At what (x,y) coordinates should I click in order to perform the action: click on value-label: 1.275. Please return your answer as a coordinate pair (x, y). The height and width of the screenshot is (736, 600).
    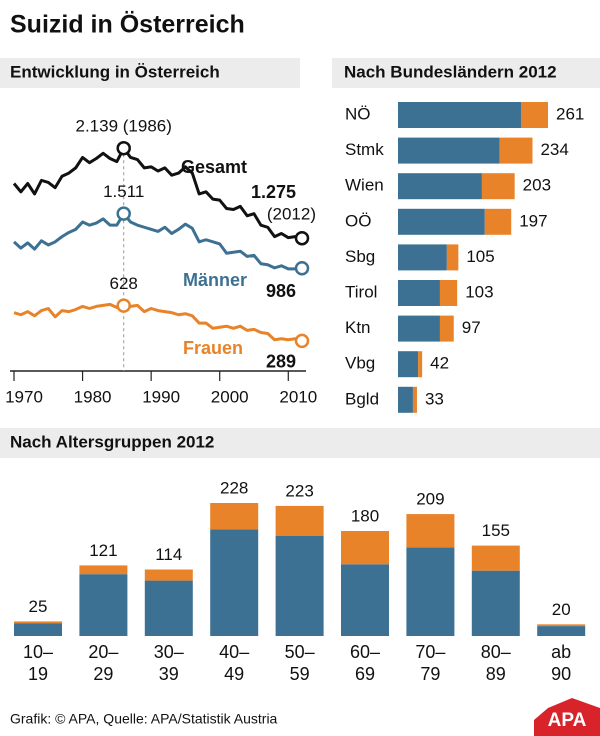
    Looking at the image, I should click on (273, 192).